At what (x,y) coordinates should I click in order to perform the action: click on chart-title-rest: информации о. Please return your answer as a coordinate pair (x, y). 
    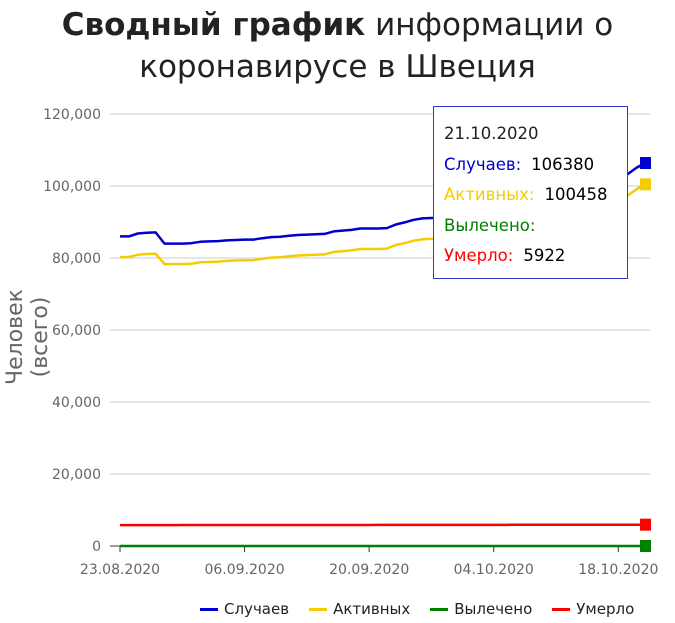
    Looking at the image, I should click on (489, 25).